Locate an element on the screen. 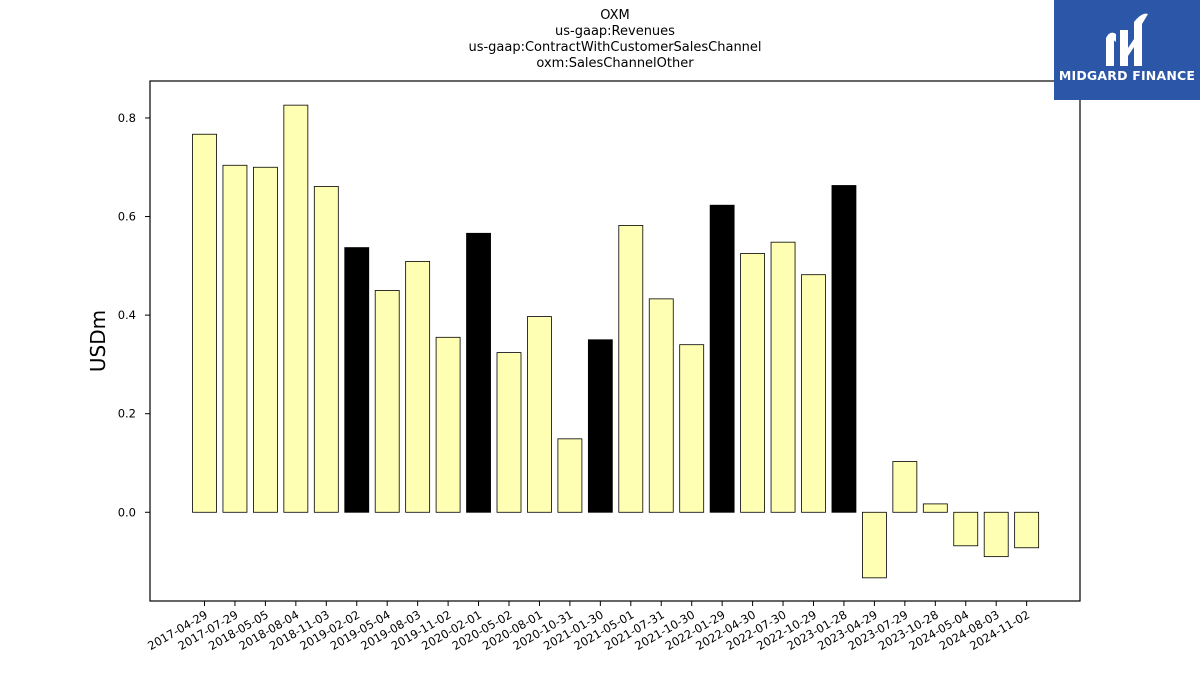  logo-text: MIDGARD FINANCE is located at coordinates (1127, 75).